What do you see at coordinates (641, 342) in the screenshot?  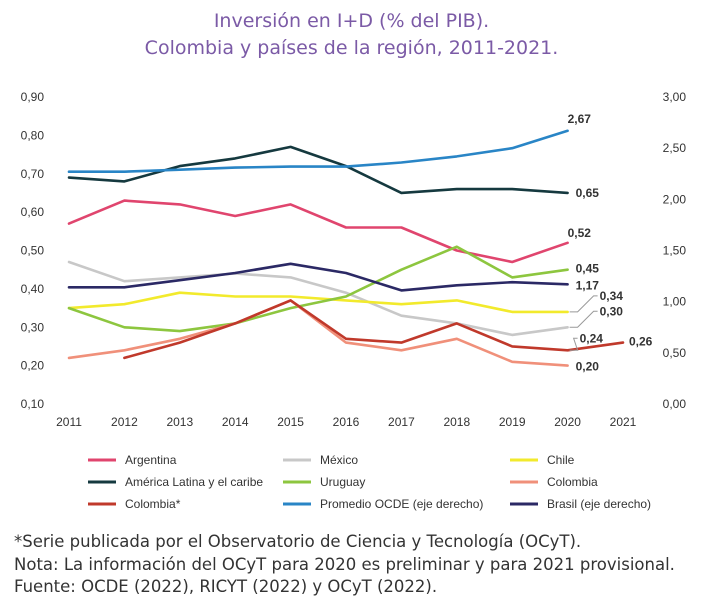 I see `series-extra-value-label: 0,26` at bounding box center [641, 342].